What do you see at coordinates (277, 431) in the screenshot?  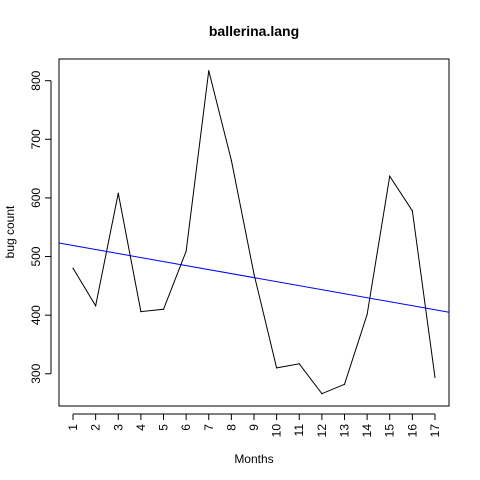 I see `x-tick-label: 10` at bounding box center [277, 431].